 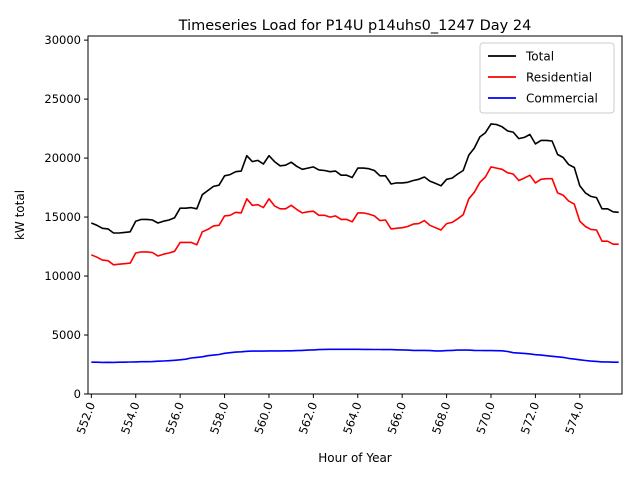 I want to click on y-axis: 0 5000 10000 15000 20000 25000 30000, so click(x=66, y=217).